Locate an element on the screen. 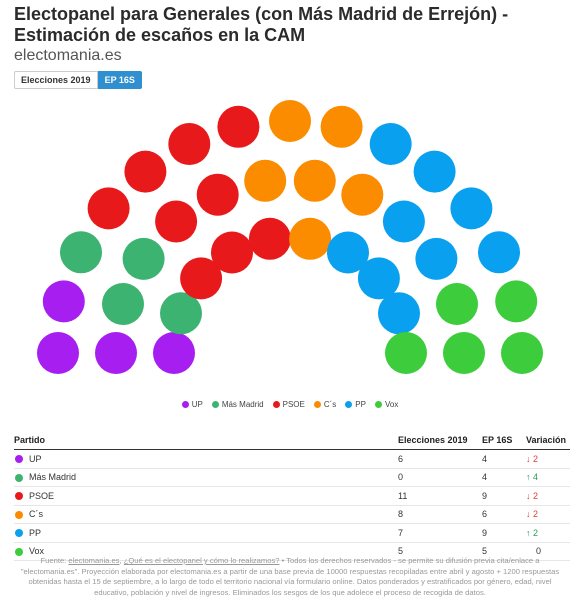 This screenshot has height=607, width=580. seats-ep: 5 is located at coordinates (504, 551).